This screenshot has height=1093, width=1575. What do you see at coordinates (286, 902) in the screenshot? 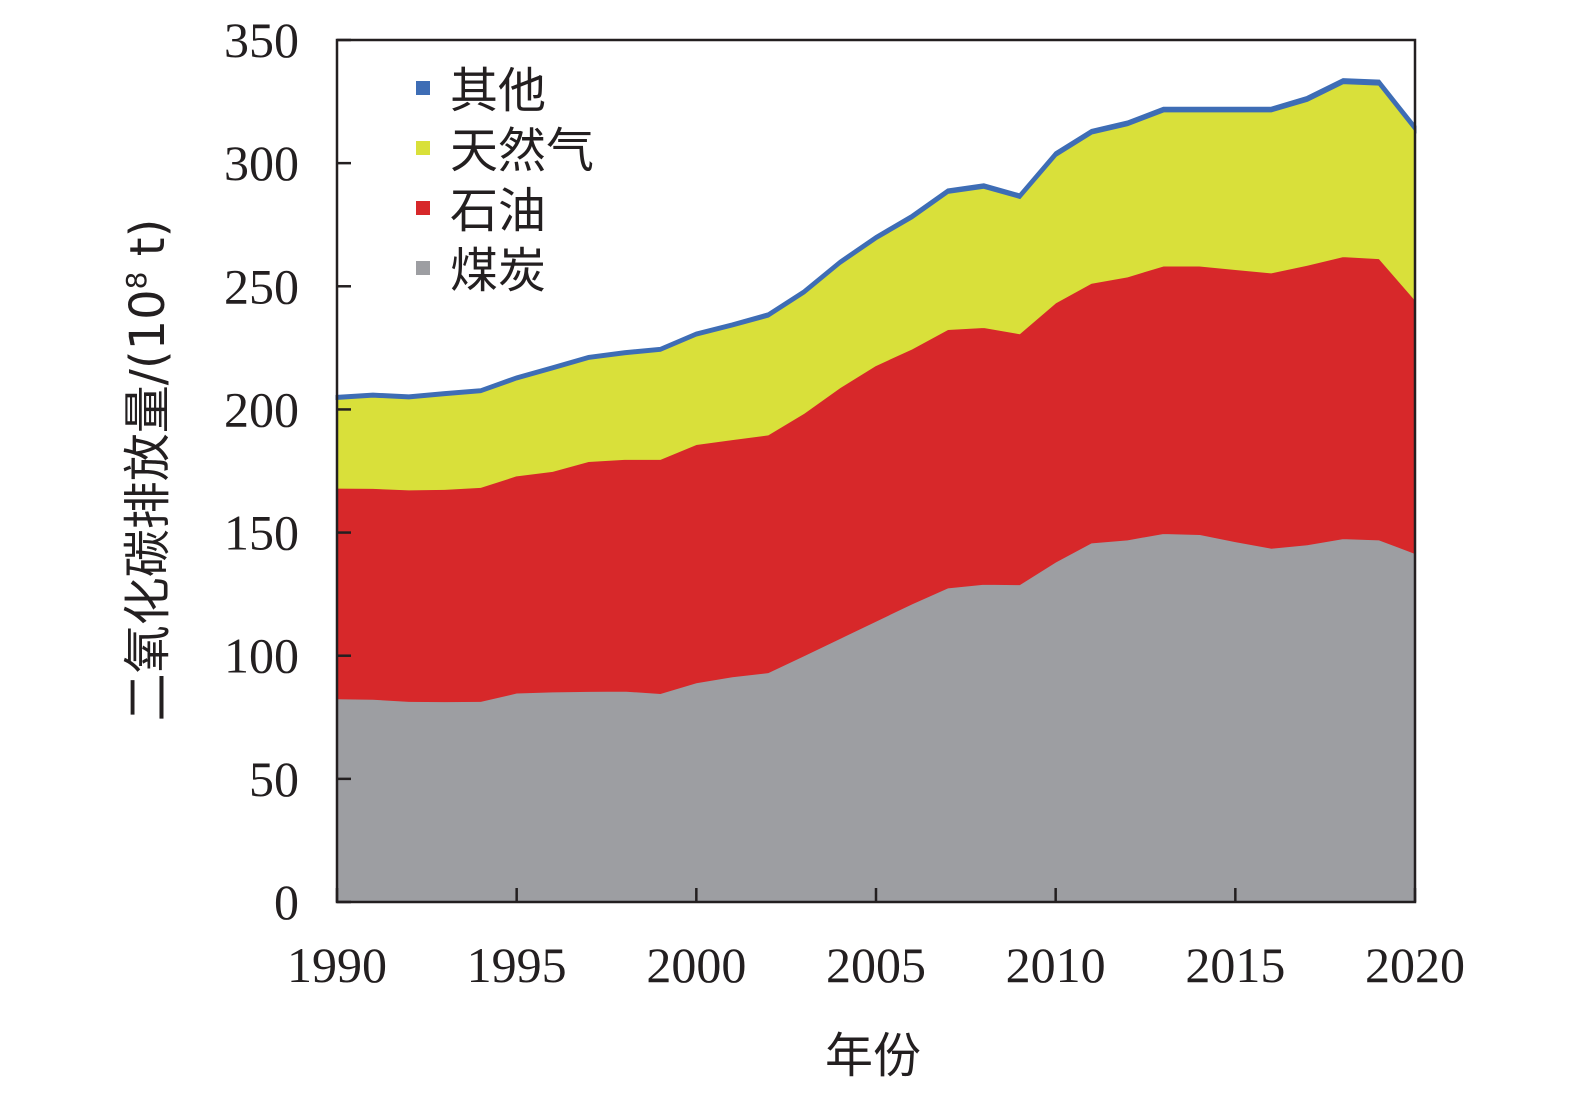
I see `y-tick-label: 0` at bounding box center [286, 902].